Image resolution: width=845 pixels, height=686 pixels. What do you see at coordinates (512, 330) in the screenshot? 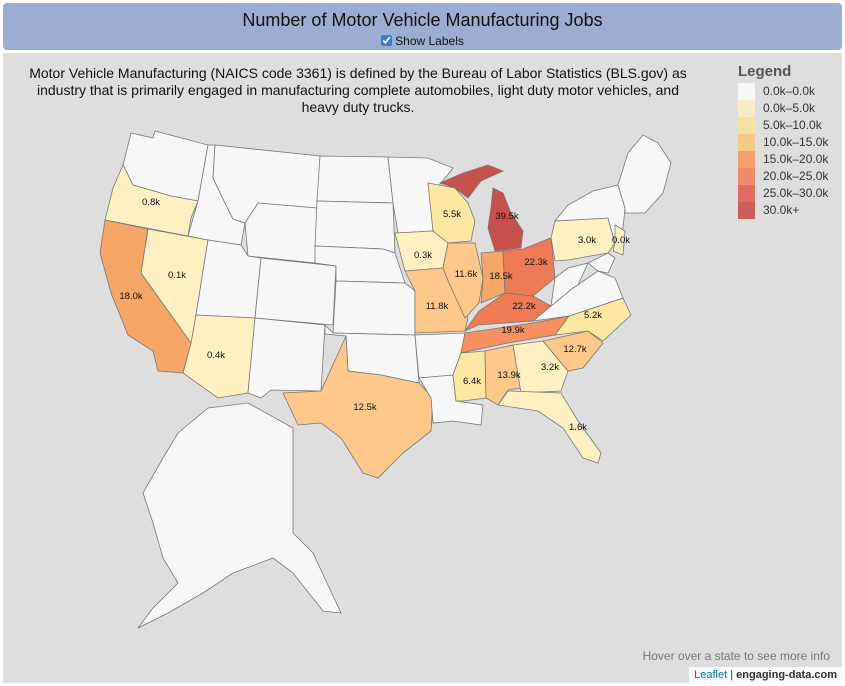
I see `label-tennessee: 19.9k` at bounding box center [512, 330].